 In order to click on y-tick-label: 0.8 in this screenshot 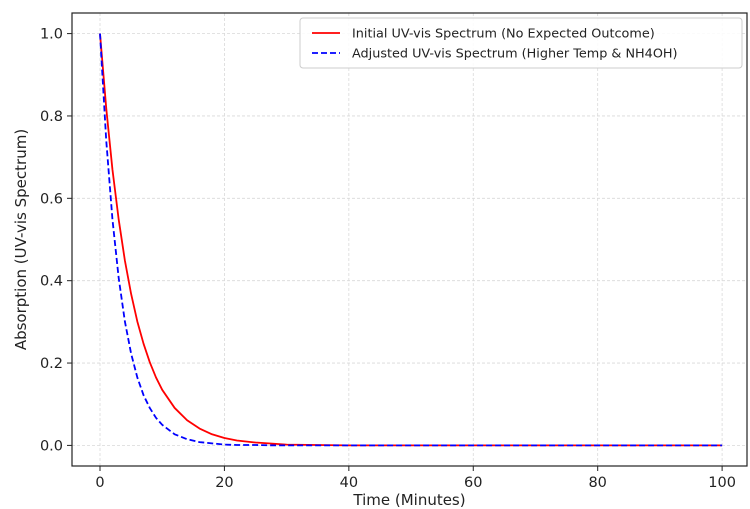, I will do `click(51, 117)`.